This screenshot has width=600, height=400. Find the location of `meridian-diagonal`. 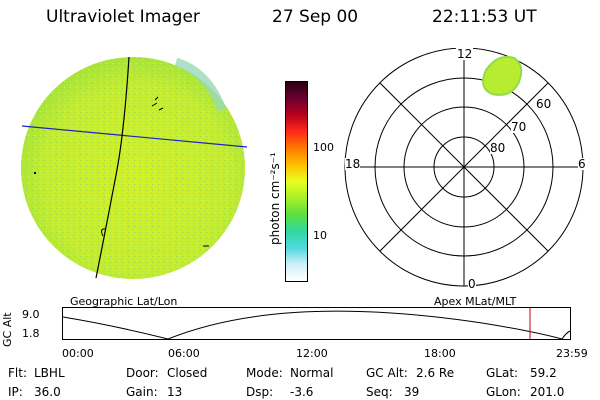

meridian-diagonal is located at coordinates (464, 167).